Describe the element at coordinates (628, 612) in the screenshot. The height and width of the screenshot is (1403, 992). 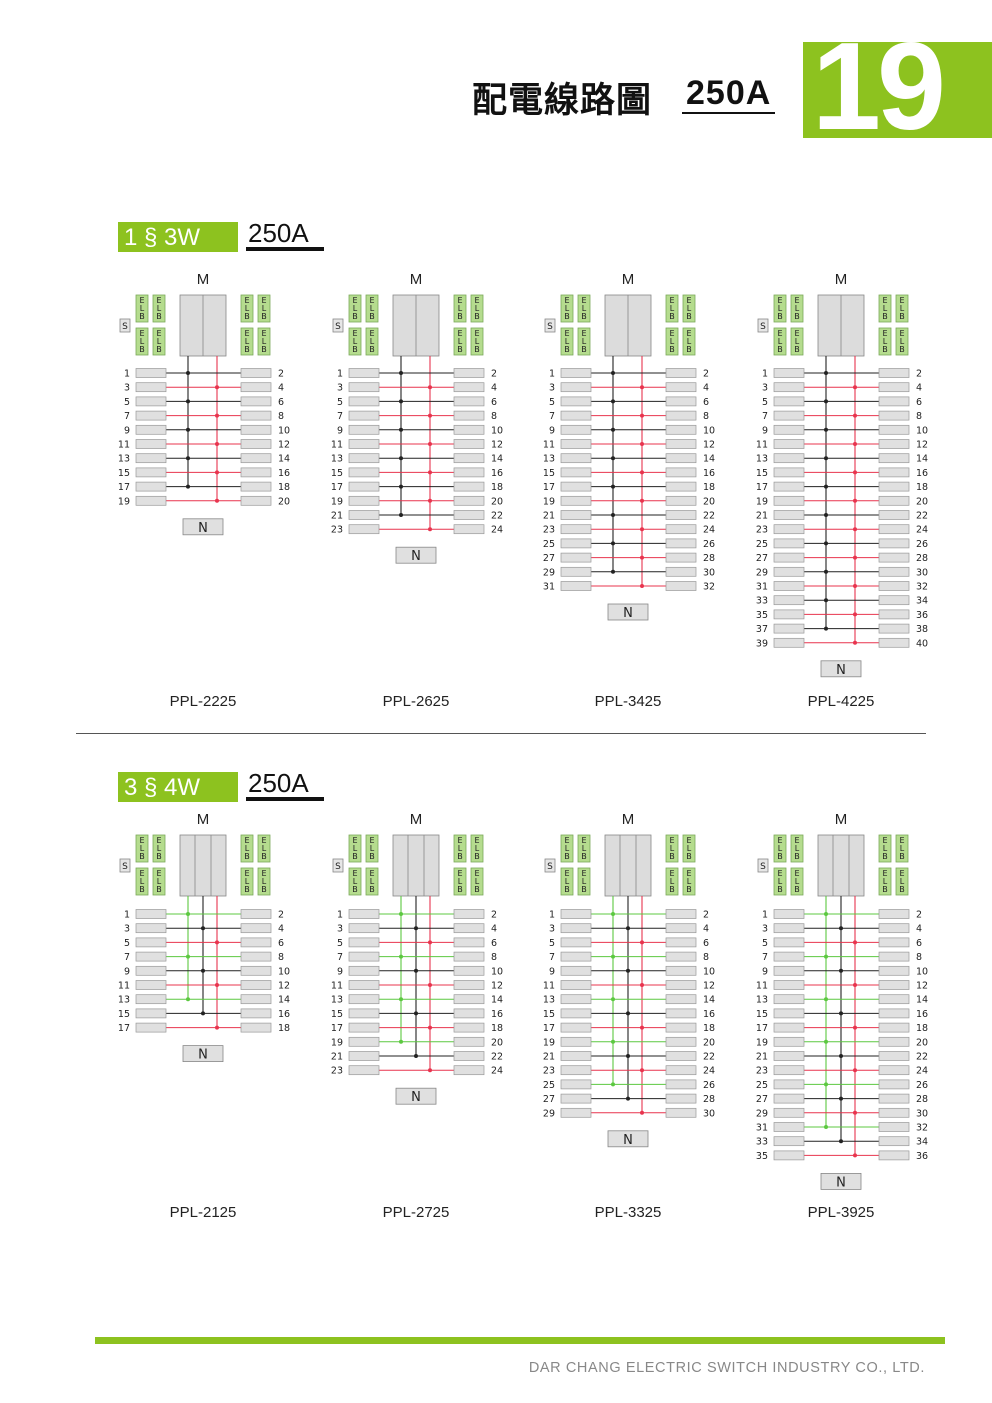
I see `neutral-bar` at that location.